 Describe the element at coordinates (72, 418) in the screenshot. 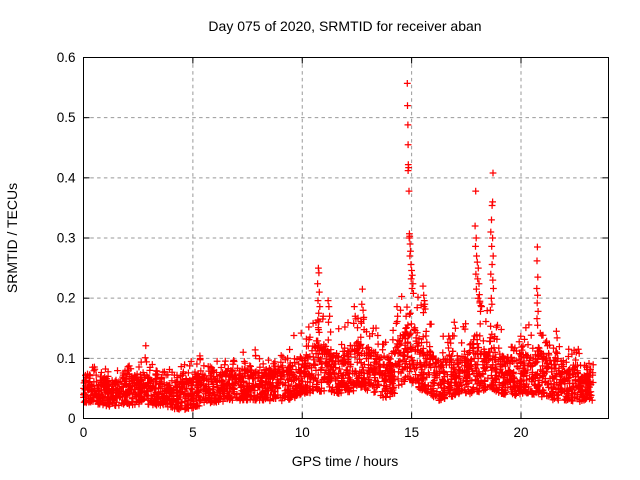

I see `y-tick-label: 0` at that location.